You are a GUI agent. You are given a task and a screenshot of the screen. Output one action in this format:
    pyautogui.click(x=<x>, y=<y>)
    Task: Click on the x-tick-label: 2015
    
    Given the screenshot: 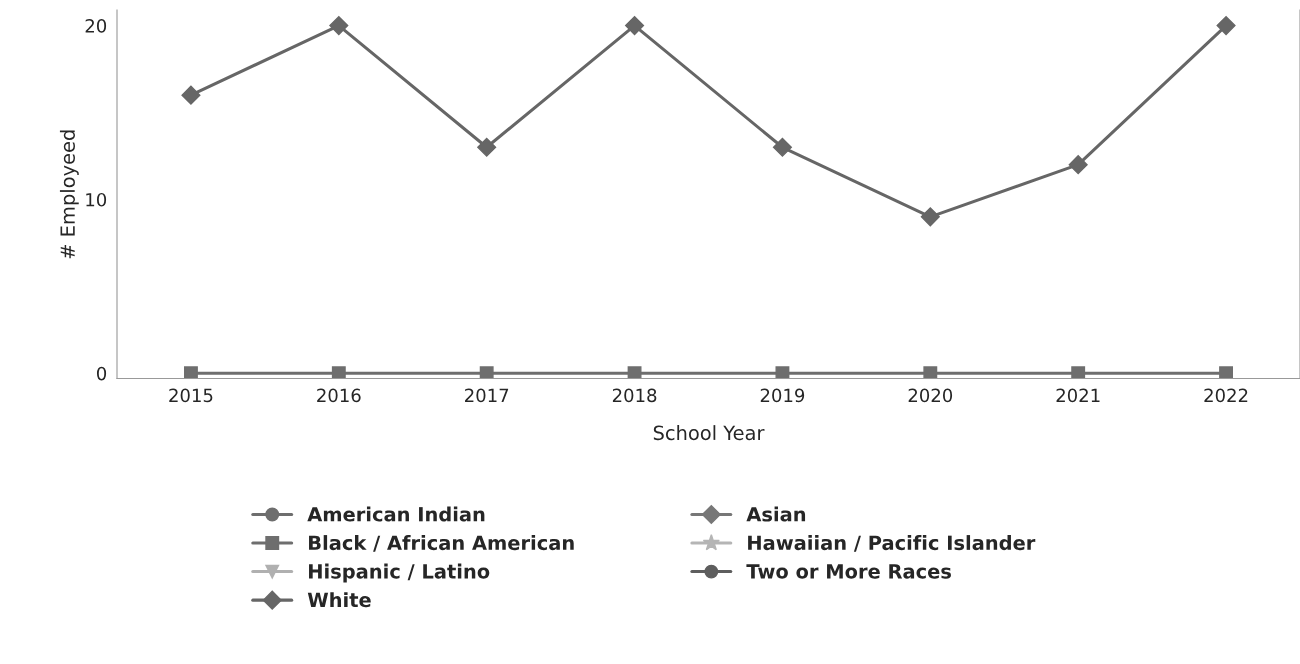 What is the action you would take?
    pyautogui.click(x=191, y=395)
    